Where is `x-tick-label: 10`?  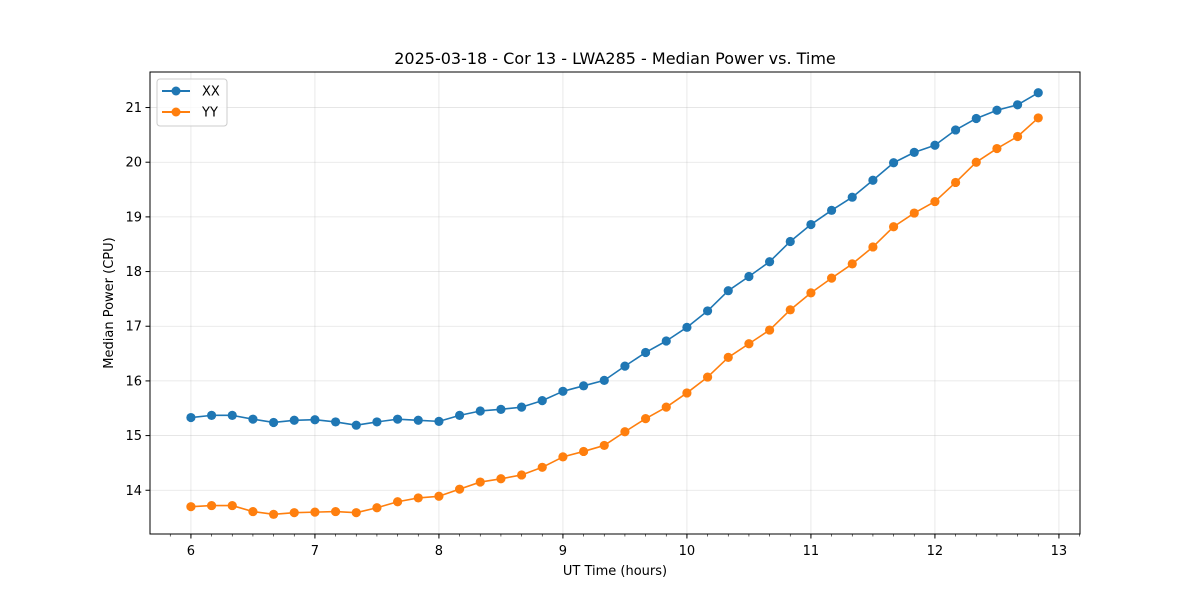
x-tick-label: 10 is located at coordinates (687, 551).